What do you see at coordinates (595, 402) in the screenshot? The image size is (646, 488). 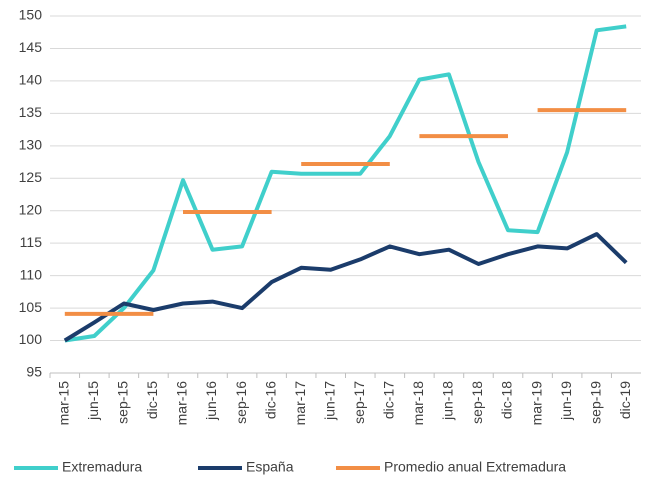 I see `x-tick-label: sep-19` at bounding box center [595, 402].